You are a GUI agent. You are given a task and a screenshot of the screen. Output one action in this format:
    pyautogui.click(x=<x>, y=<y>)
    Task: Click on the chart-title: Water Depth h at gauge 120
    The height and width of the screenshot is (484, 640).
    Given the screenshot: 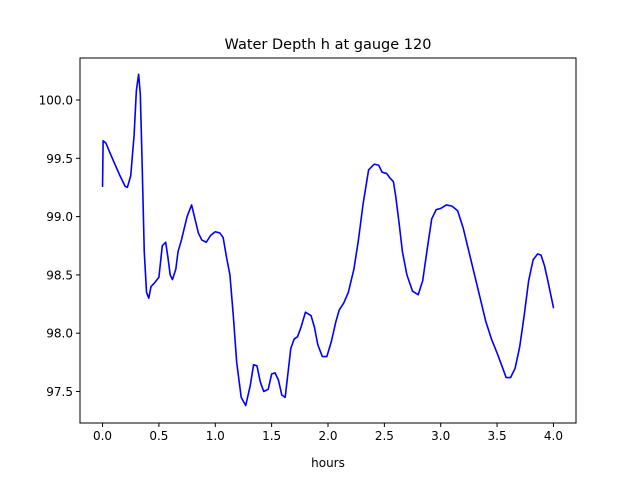 What is the action you would take?
    pyautogui.click(x=328, y=45)
    